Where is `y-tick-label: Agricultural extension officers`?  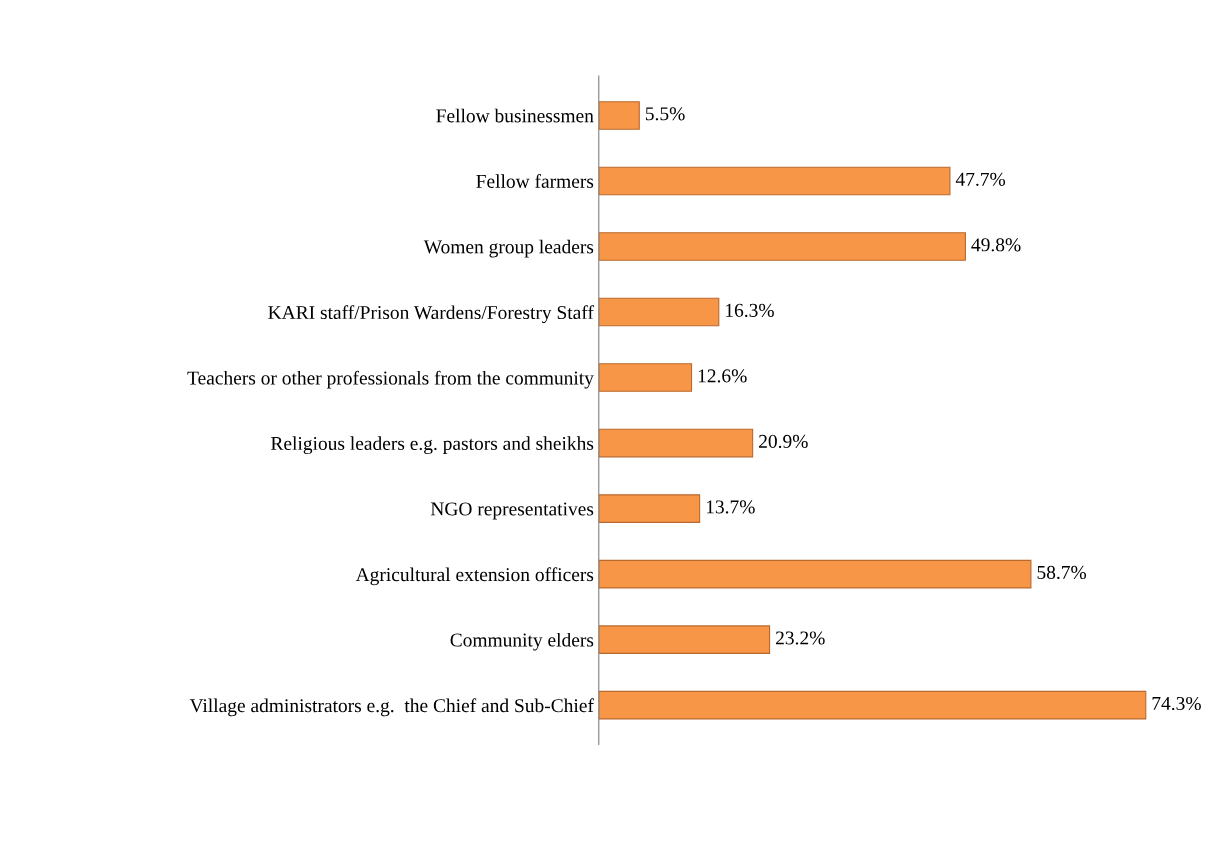
y-tick-label: Agricultural extension officers is located at coordinates (474, 576).